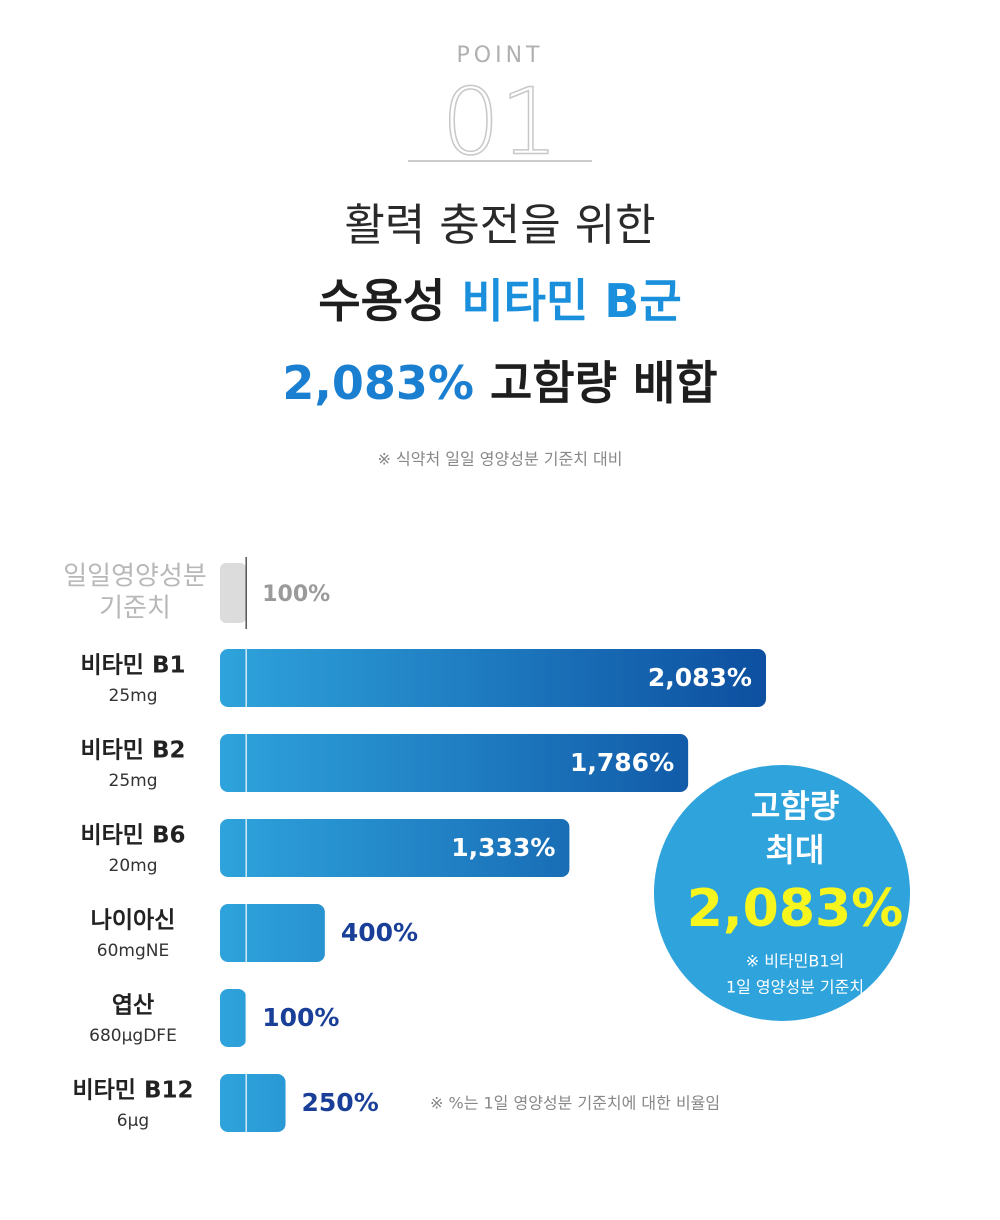 Image resolution: width=1000 pixels, height=1220 pixels. What do you see at coordinates (132, 1091) in the screenshot?
I see `category-label: 비타민 B12` at bounding box center [132, 1091].